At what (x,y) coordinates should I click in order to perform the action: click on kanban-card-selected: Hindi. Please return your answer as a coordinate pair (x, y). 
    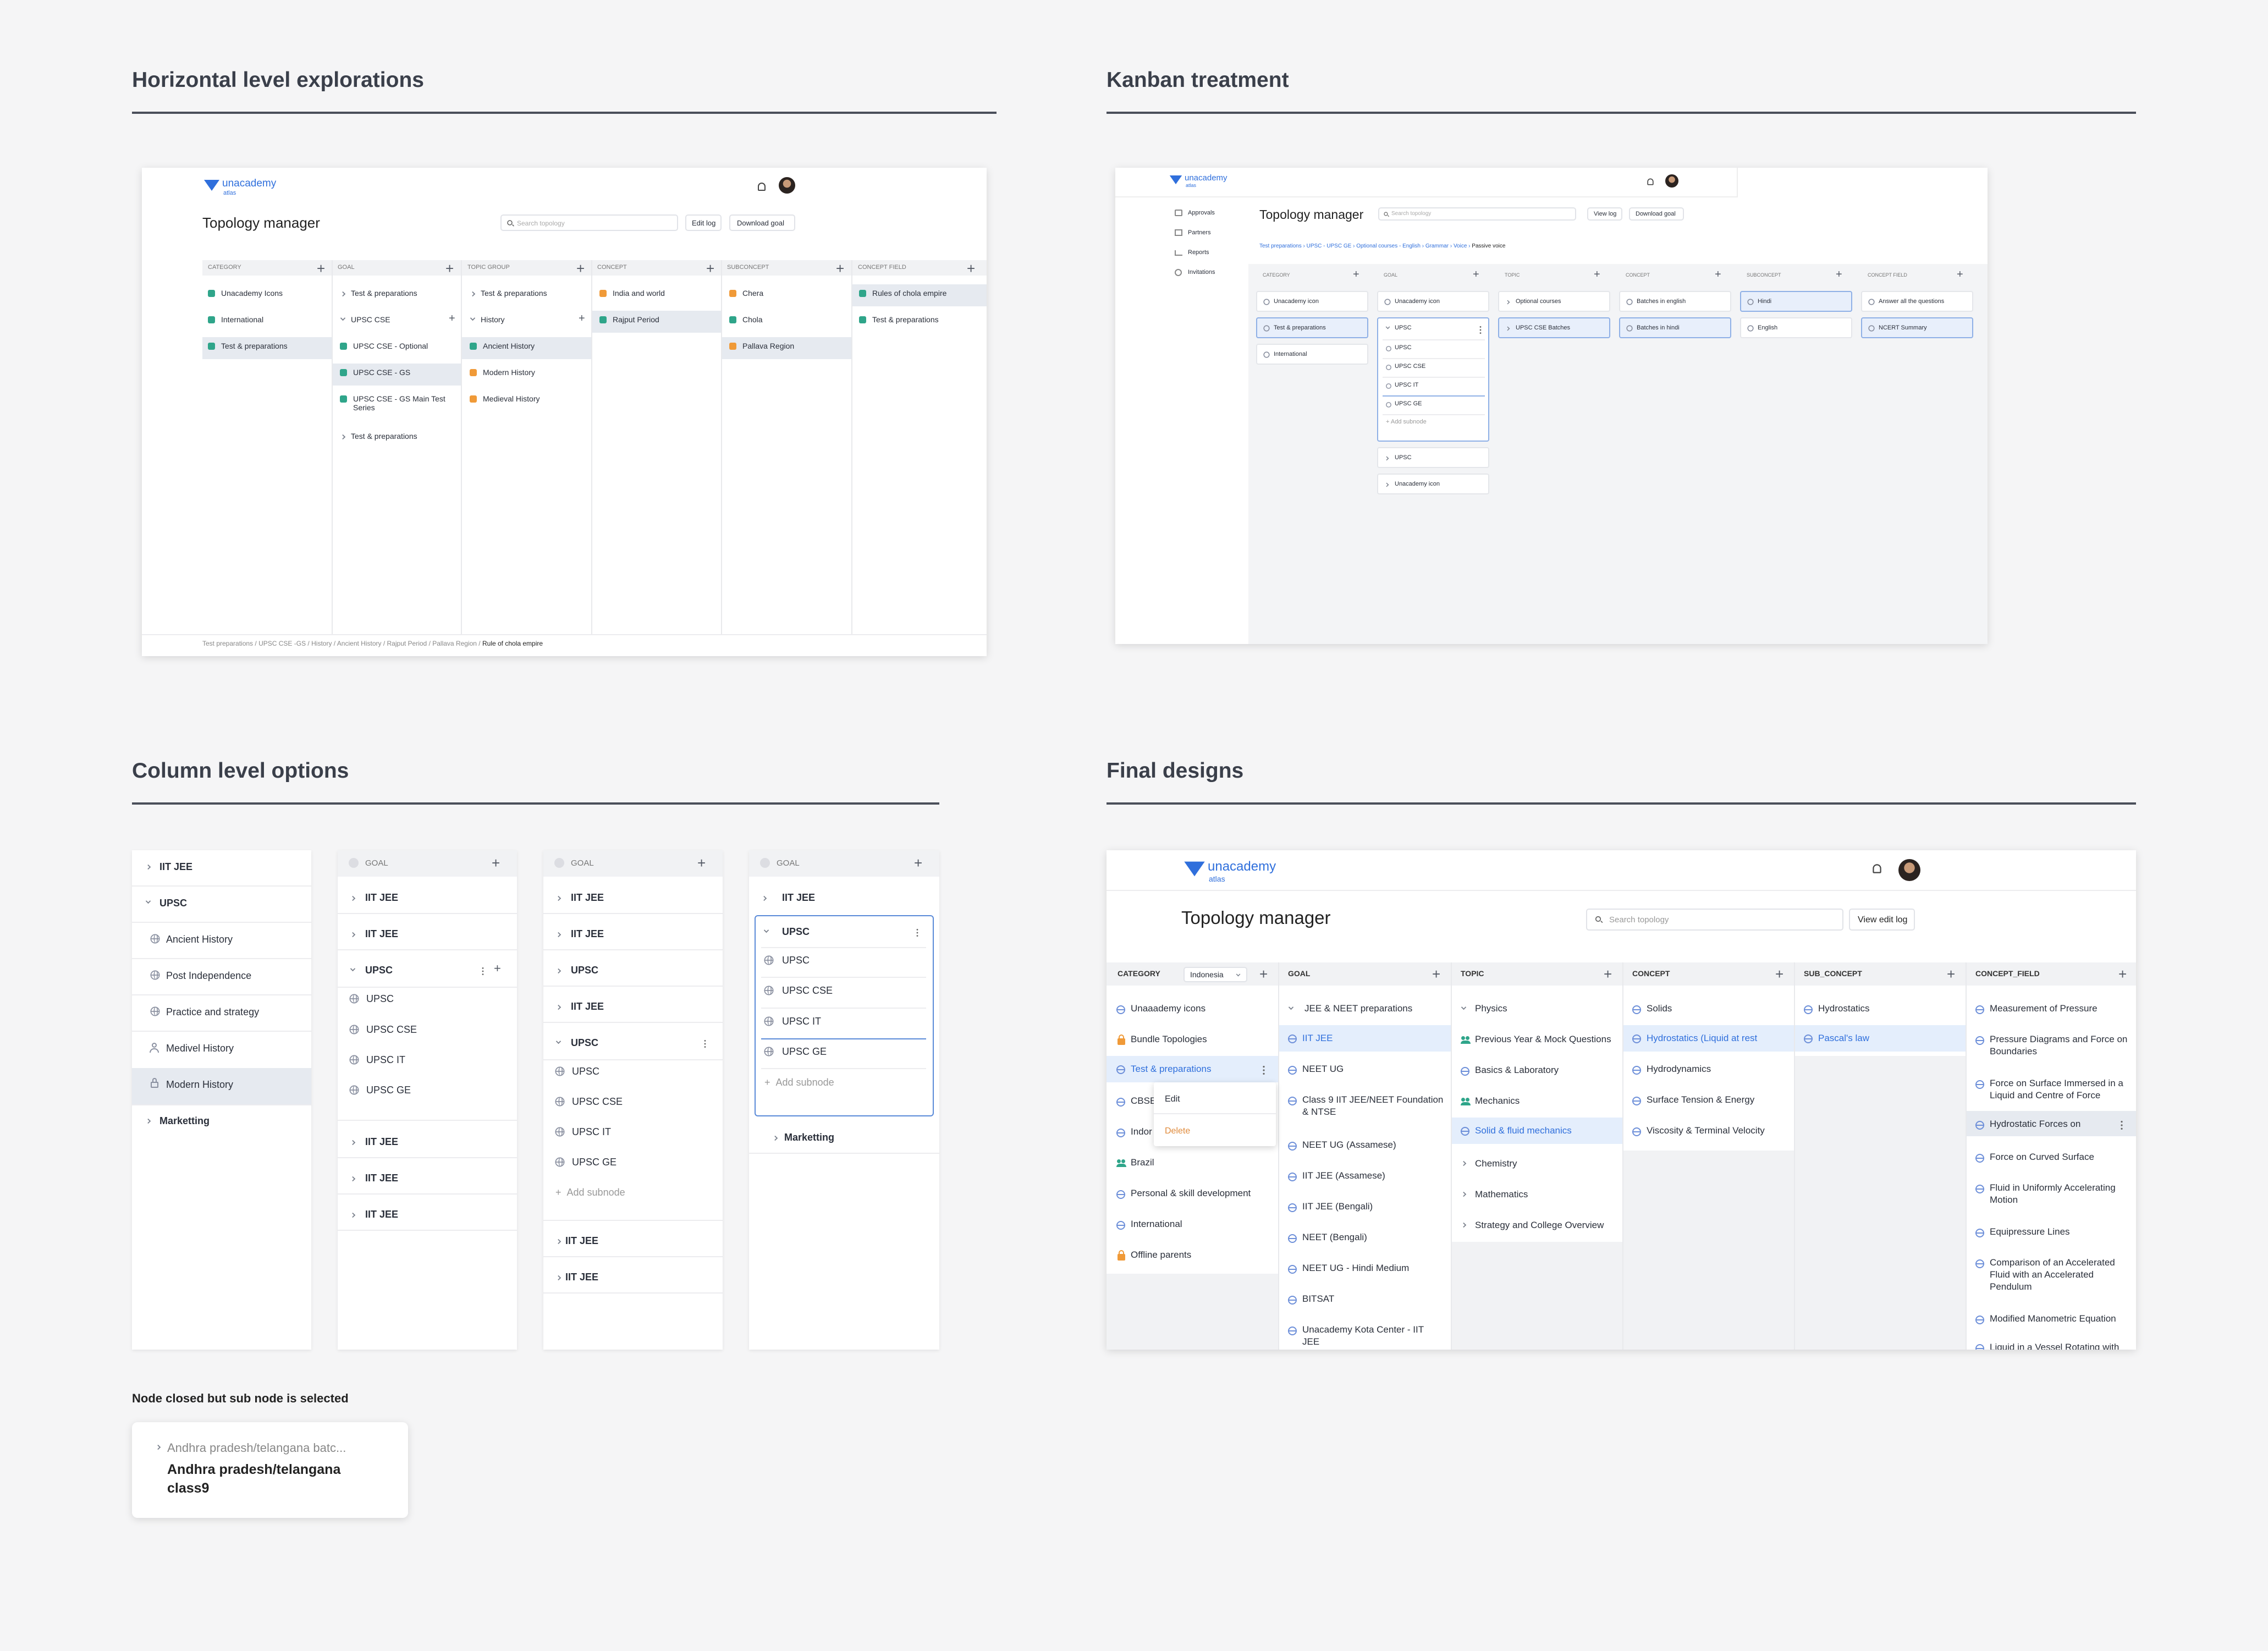
    Looking at the image, I should click on (1796, 301).